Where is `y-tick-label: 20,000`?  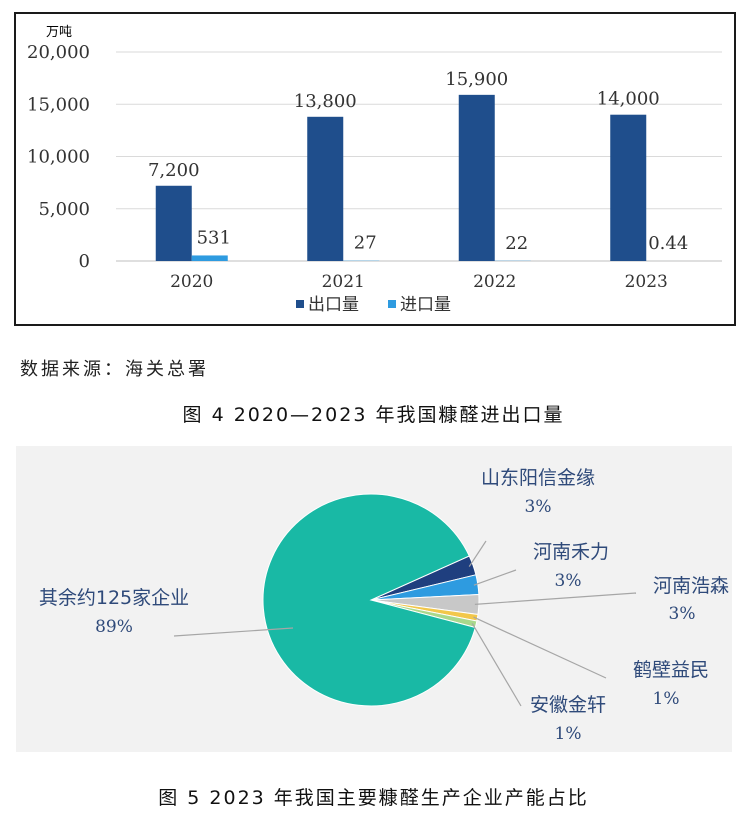 y-tick-label: 20,000 is located at coordinates (58, 52).